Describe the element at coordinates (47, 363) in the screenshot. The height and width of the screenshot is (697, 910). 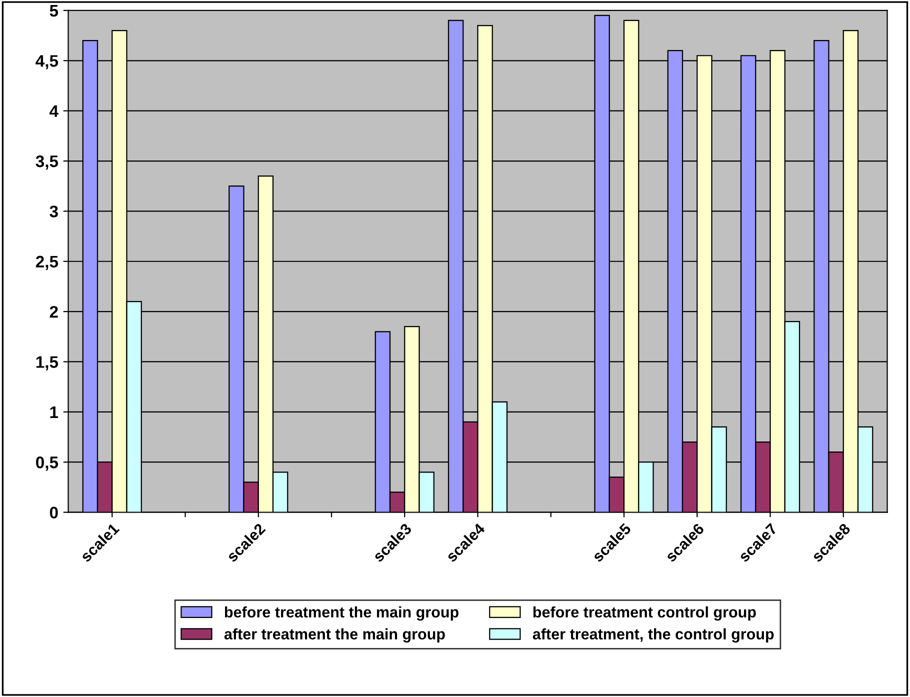
I see `y-tick-label: 1,5` at that location.